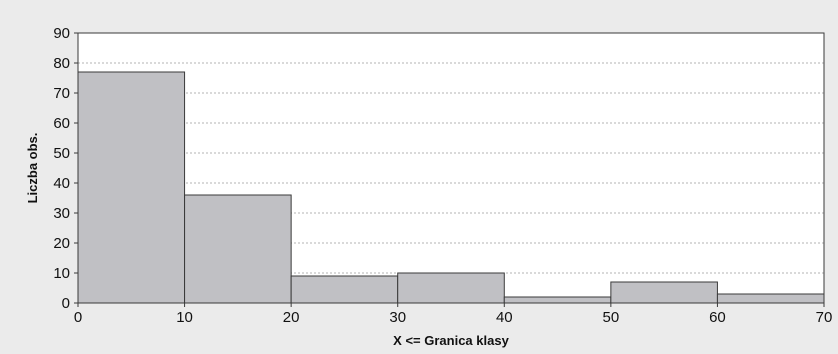 The height and width of the screenshot is (354, 838). What do you see at coordinates (291, 317) in the screenshot?
I see `x-tick-label: 20` at bounding box center [291, 317].